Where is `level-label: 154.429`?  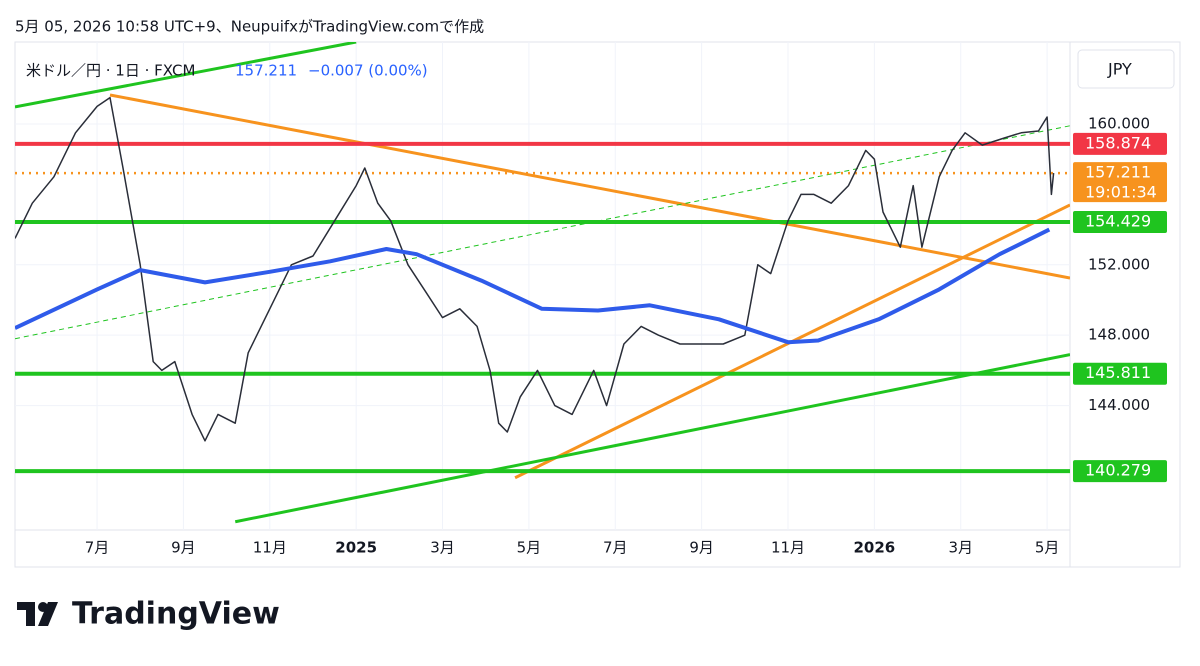
level-label: 154.429 is located at coordinates (1118, 221).